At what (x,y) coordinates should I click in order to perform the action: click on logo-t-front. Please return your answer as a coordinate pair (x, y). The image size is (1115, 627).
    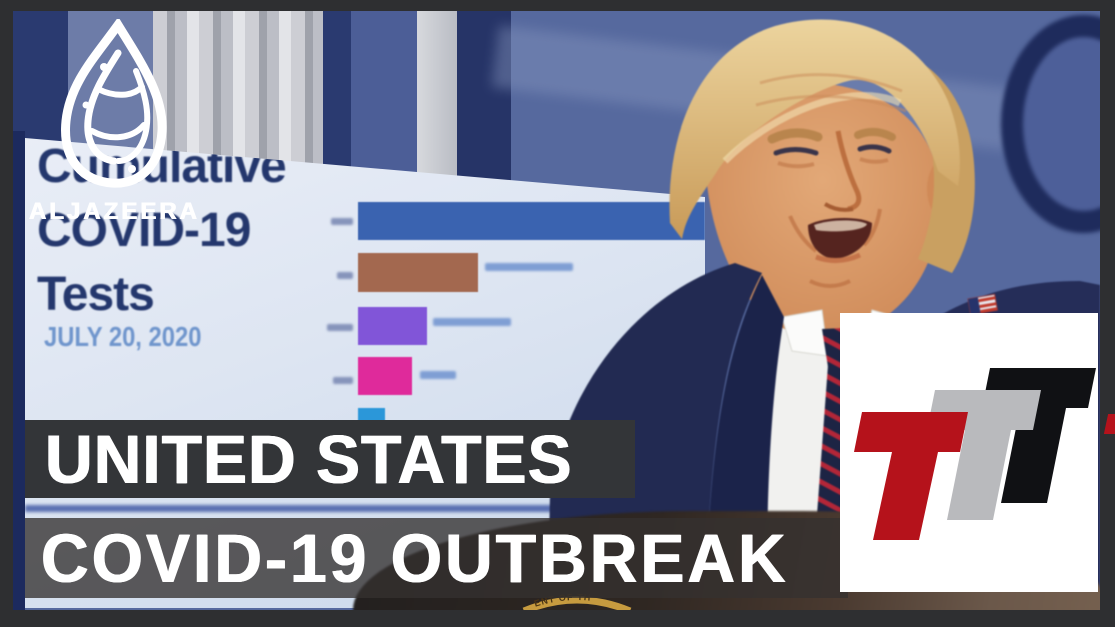
    Looking at the image, I should click on (911, 476).